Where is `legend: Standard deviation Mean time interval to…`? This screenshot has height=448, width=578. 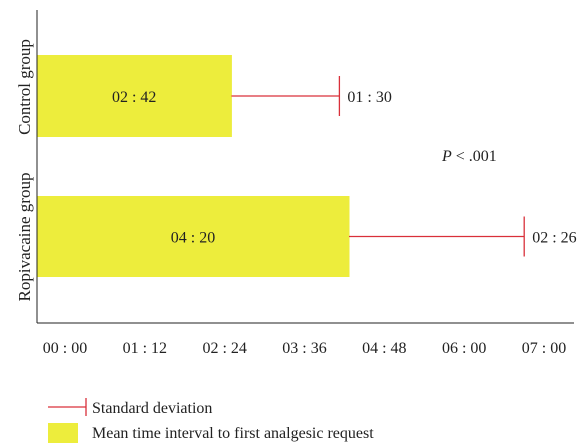
legend: Standard deviation Mean time interval to… is located at coordinates (211, 420).